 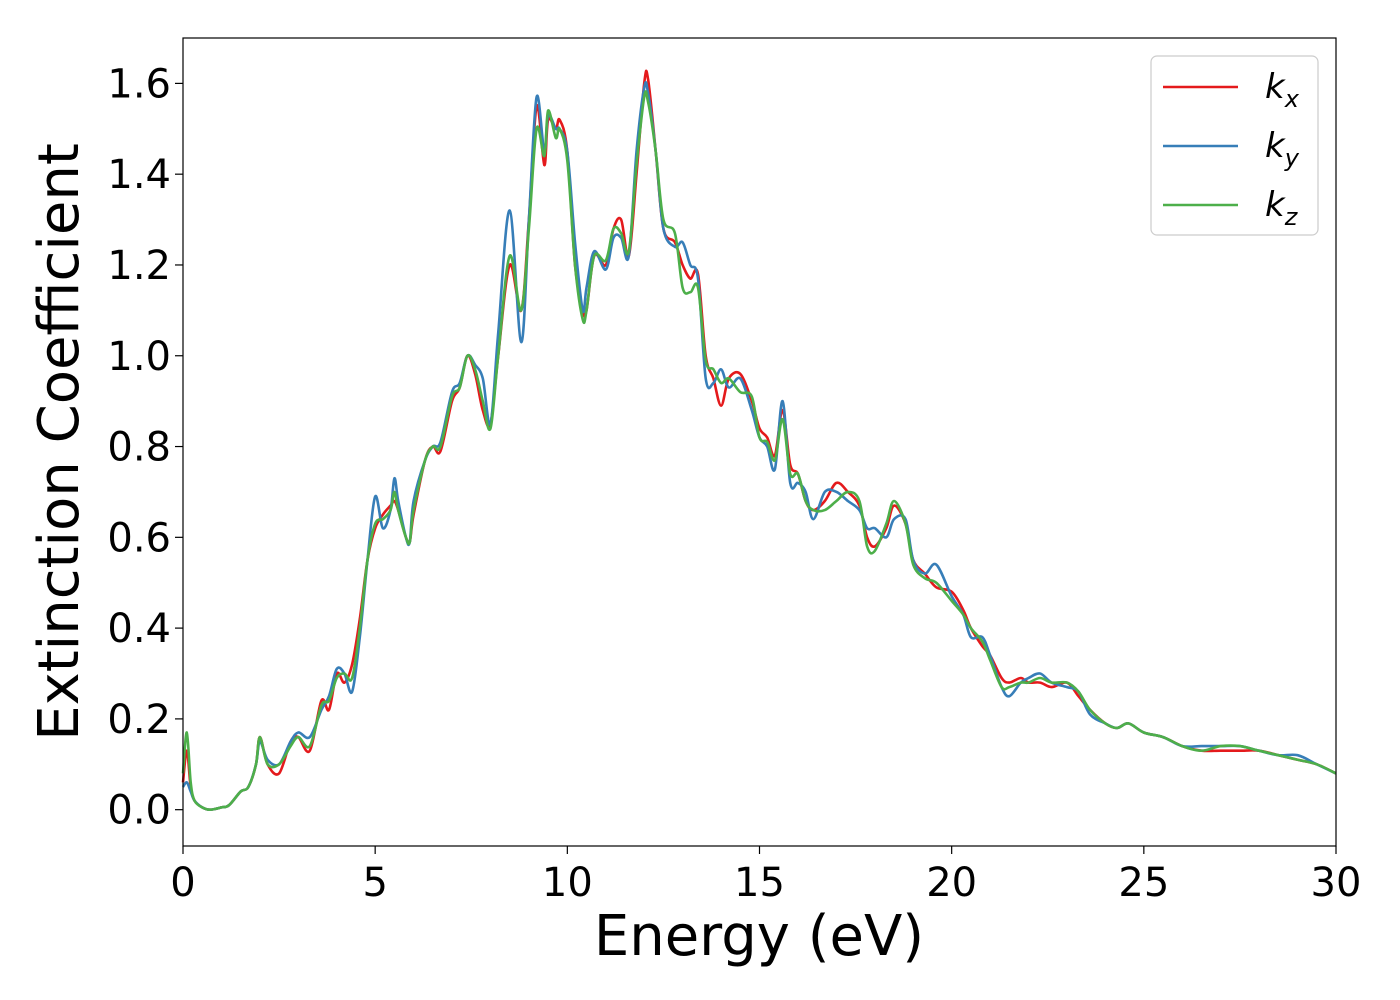 I want to click on y-tick-label: 0.0, so click(x=139, y=811).